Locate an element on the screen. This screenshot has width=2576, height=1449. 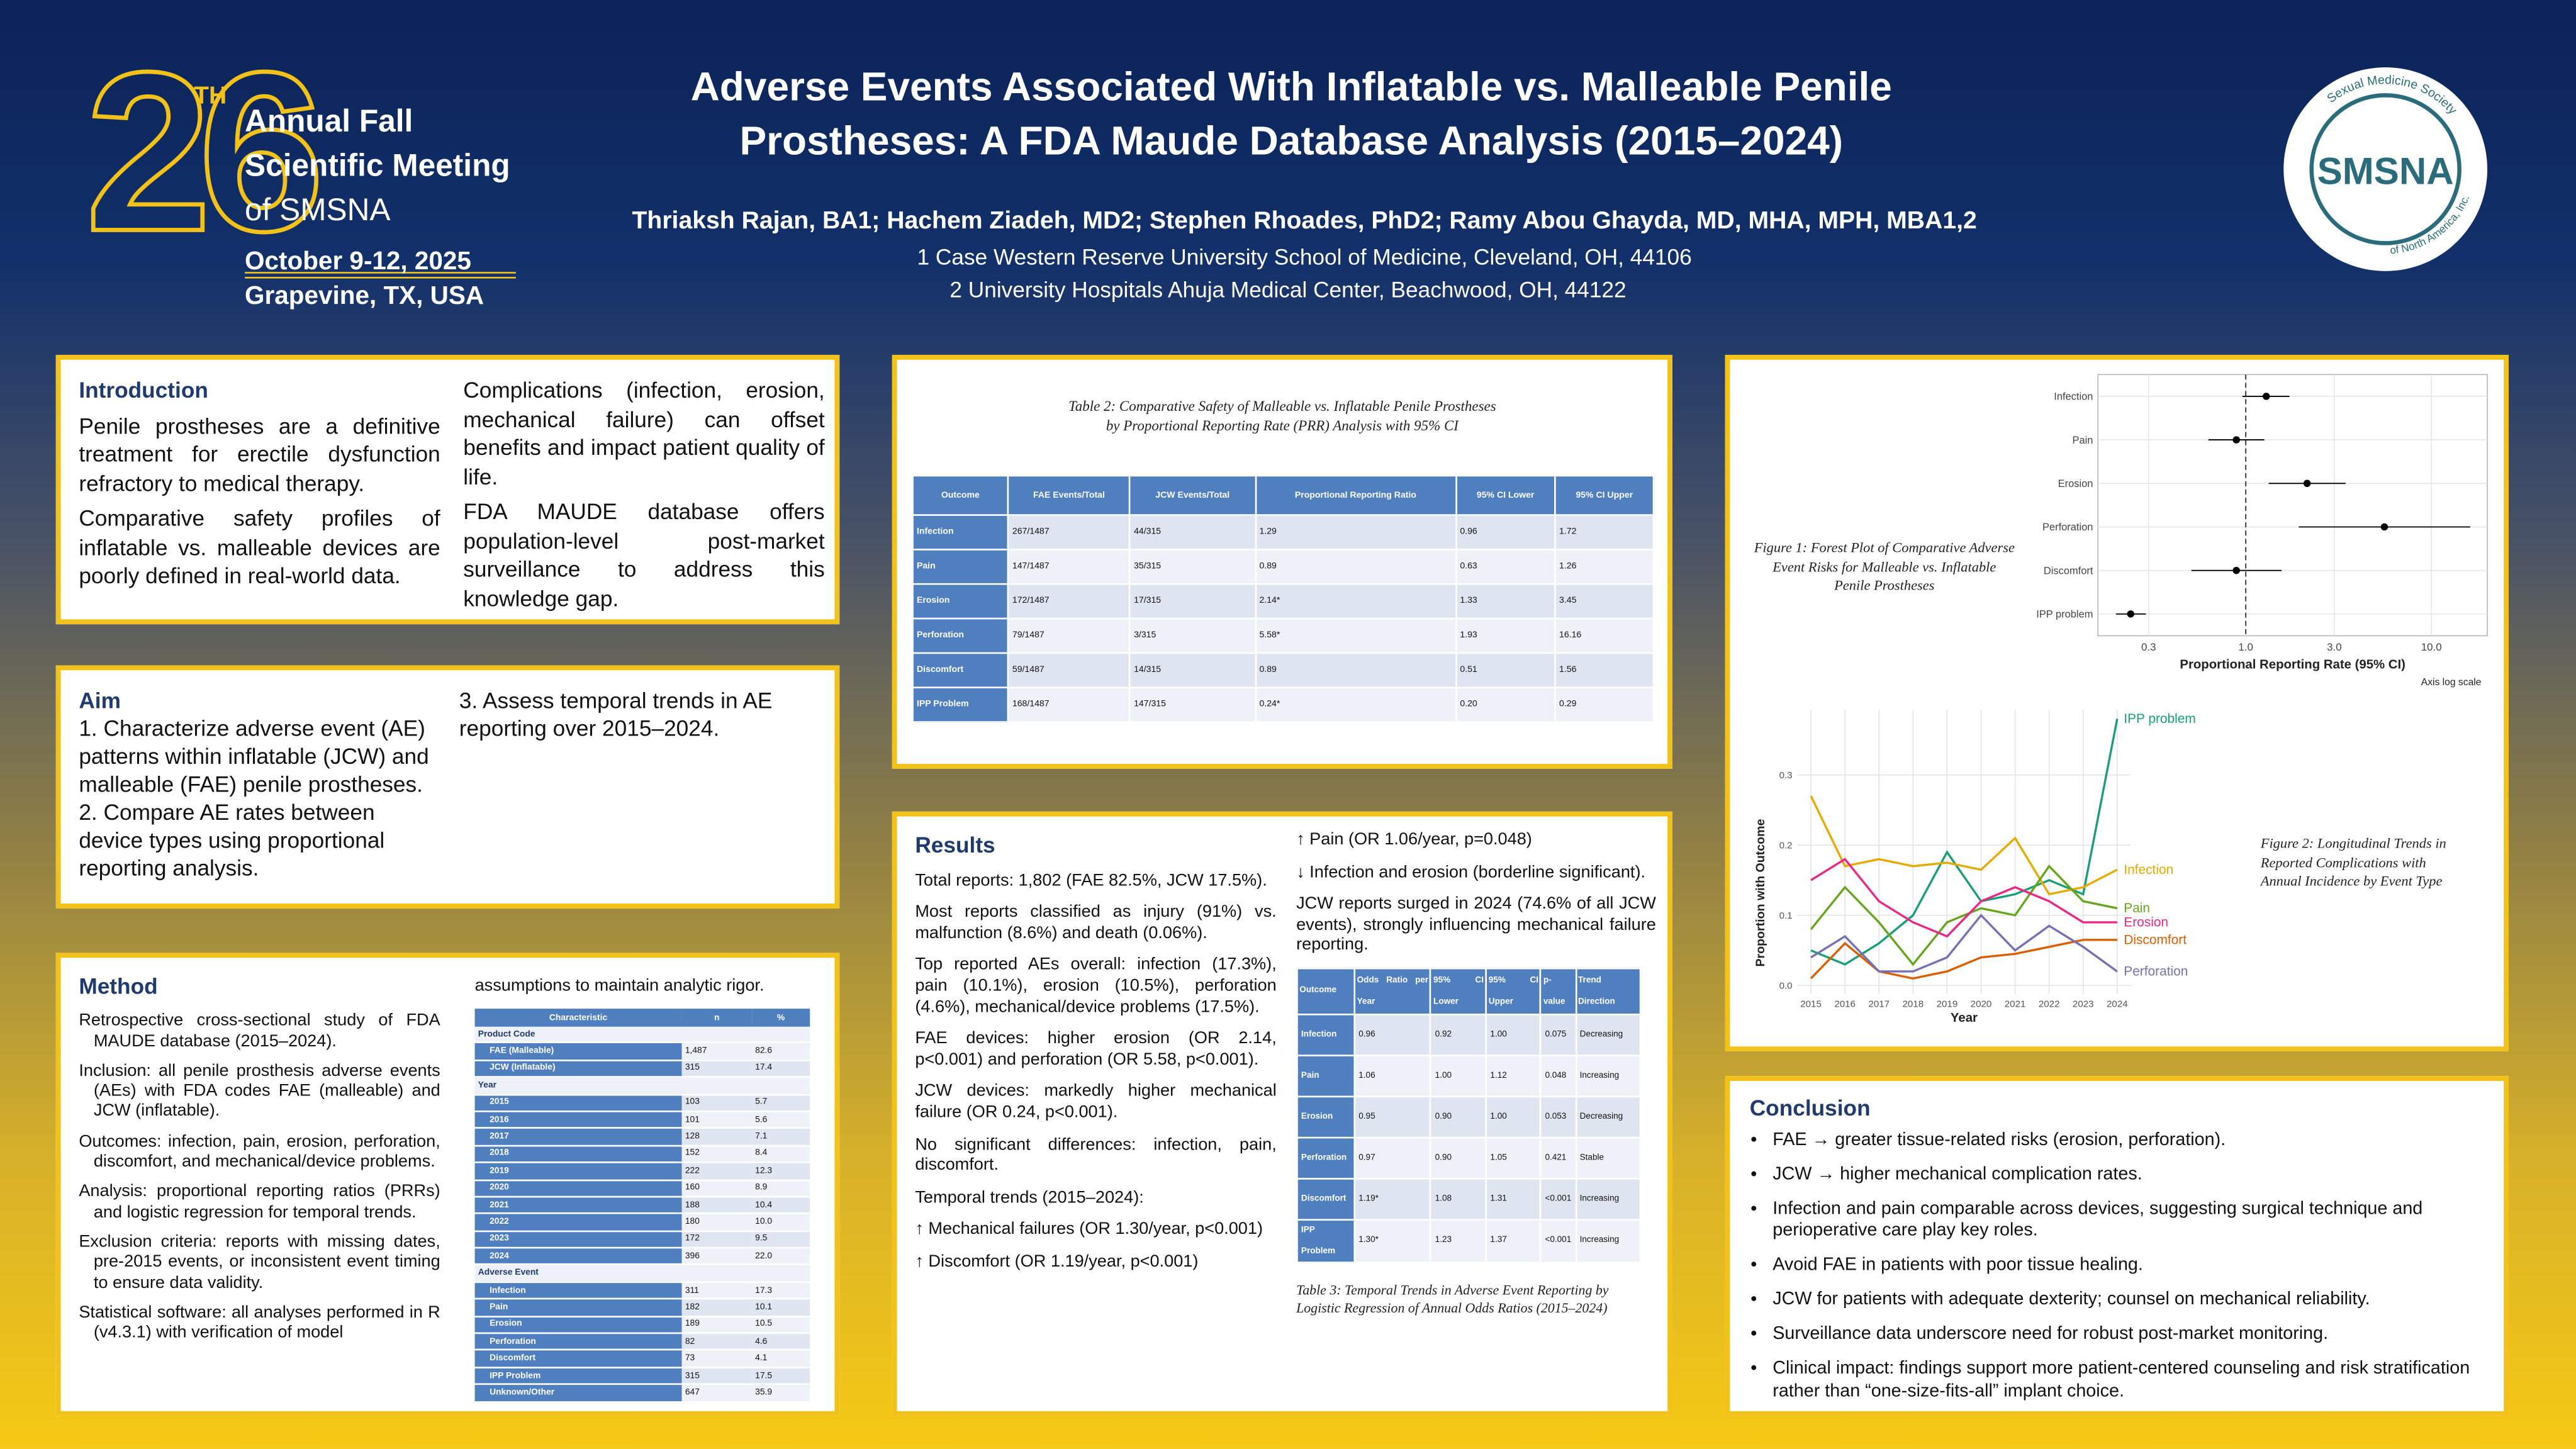
table-cell: 2017 is located at coordinates (578, 1137).